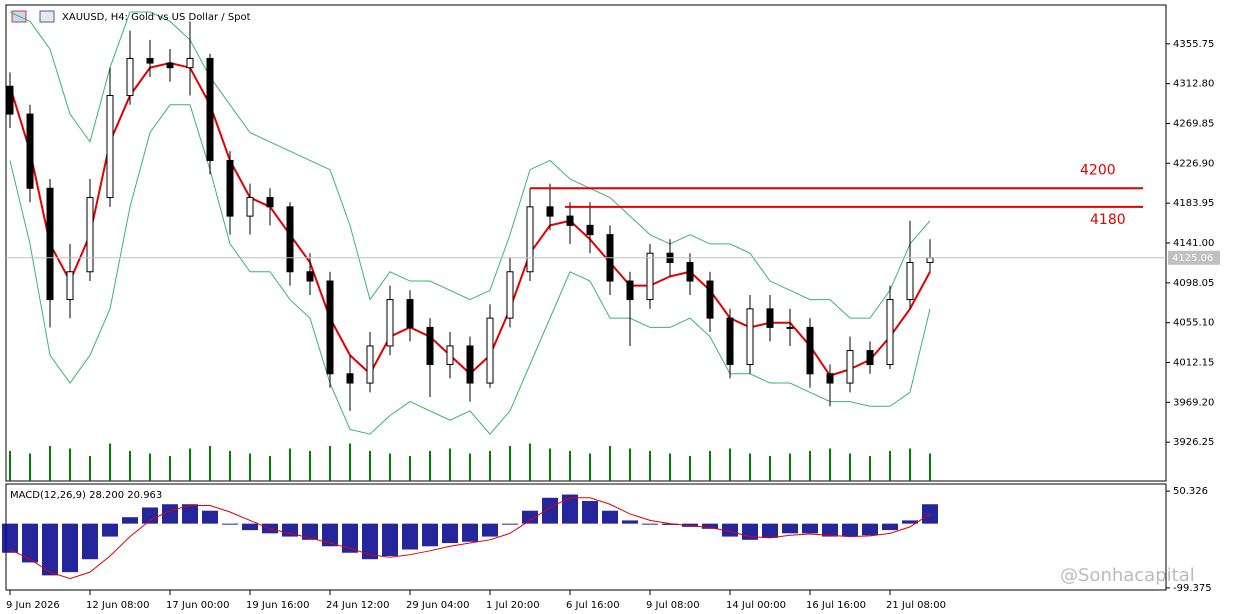 This screenshot has width=1236, height=614. I want to click on x-tick-label: 9 Jun 2026, so click(33, 605).